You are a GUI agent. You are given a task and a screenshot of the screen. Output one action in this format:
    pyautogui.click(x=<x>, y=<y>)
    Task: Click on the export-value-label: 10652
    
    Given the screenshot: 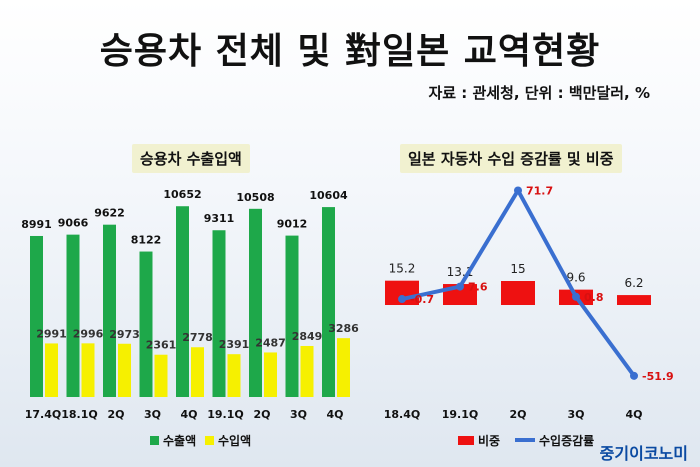 What is the action you would take?
    pyautogui.click(x=182, y=194)
    